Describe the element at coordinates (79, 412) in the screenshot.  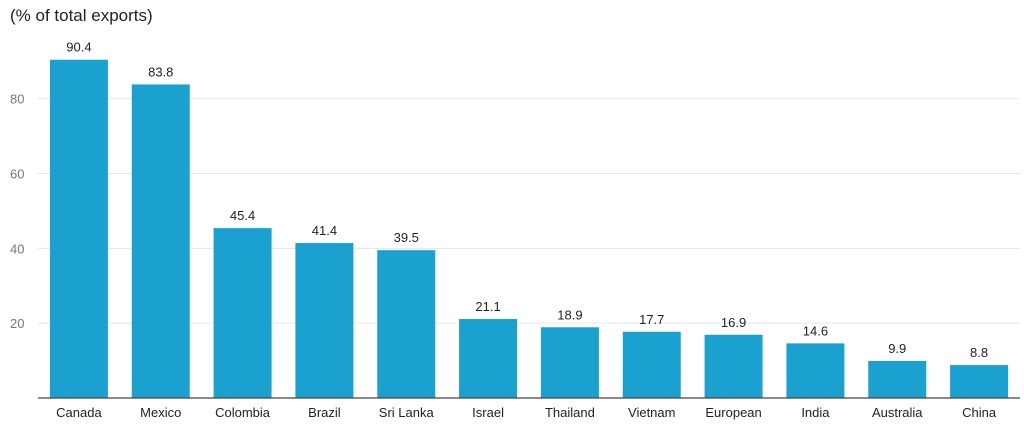
I see `x-tick-label: Canada` at that location.